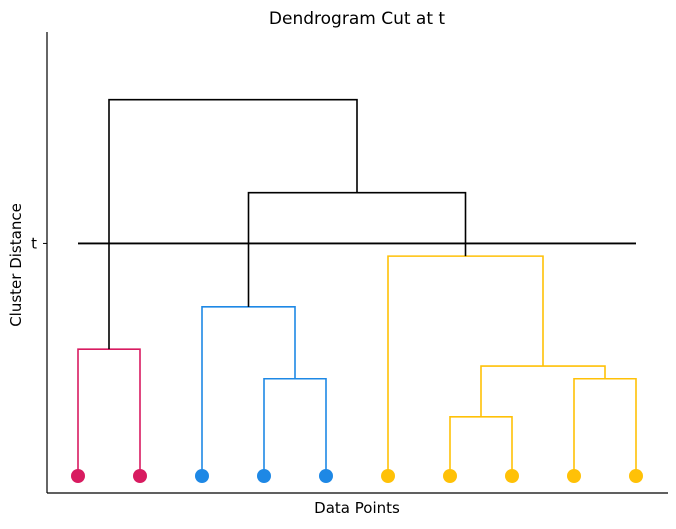  Describe the element at coordinates (357, 19) in the screenshot. I see `chart-title: Dendrogram Cut at t` at that location.